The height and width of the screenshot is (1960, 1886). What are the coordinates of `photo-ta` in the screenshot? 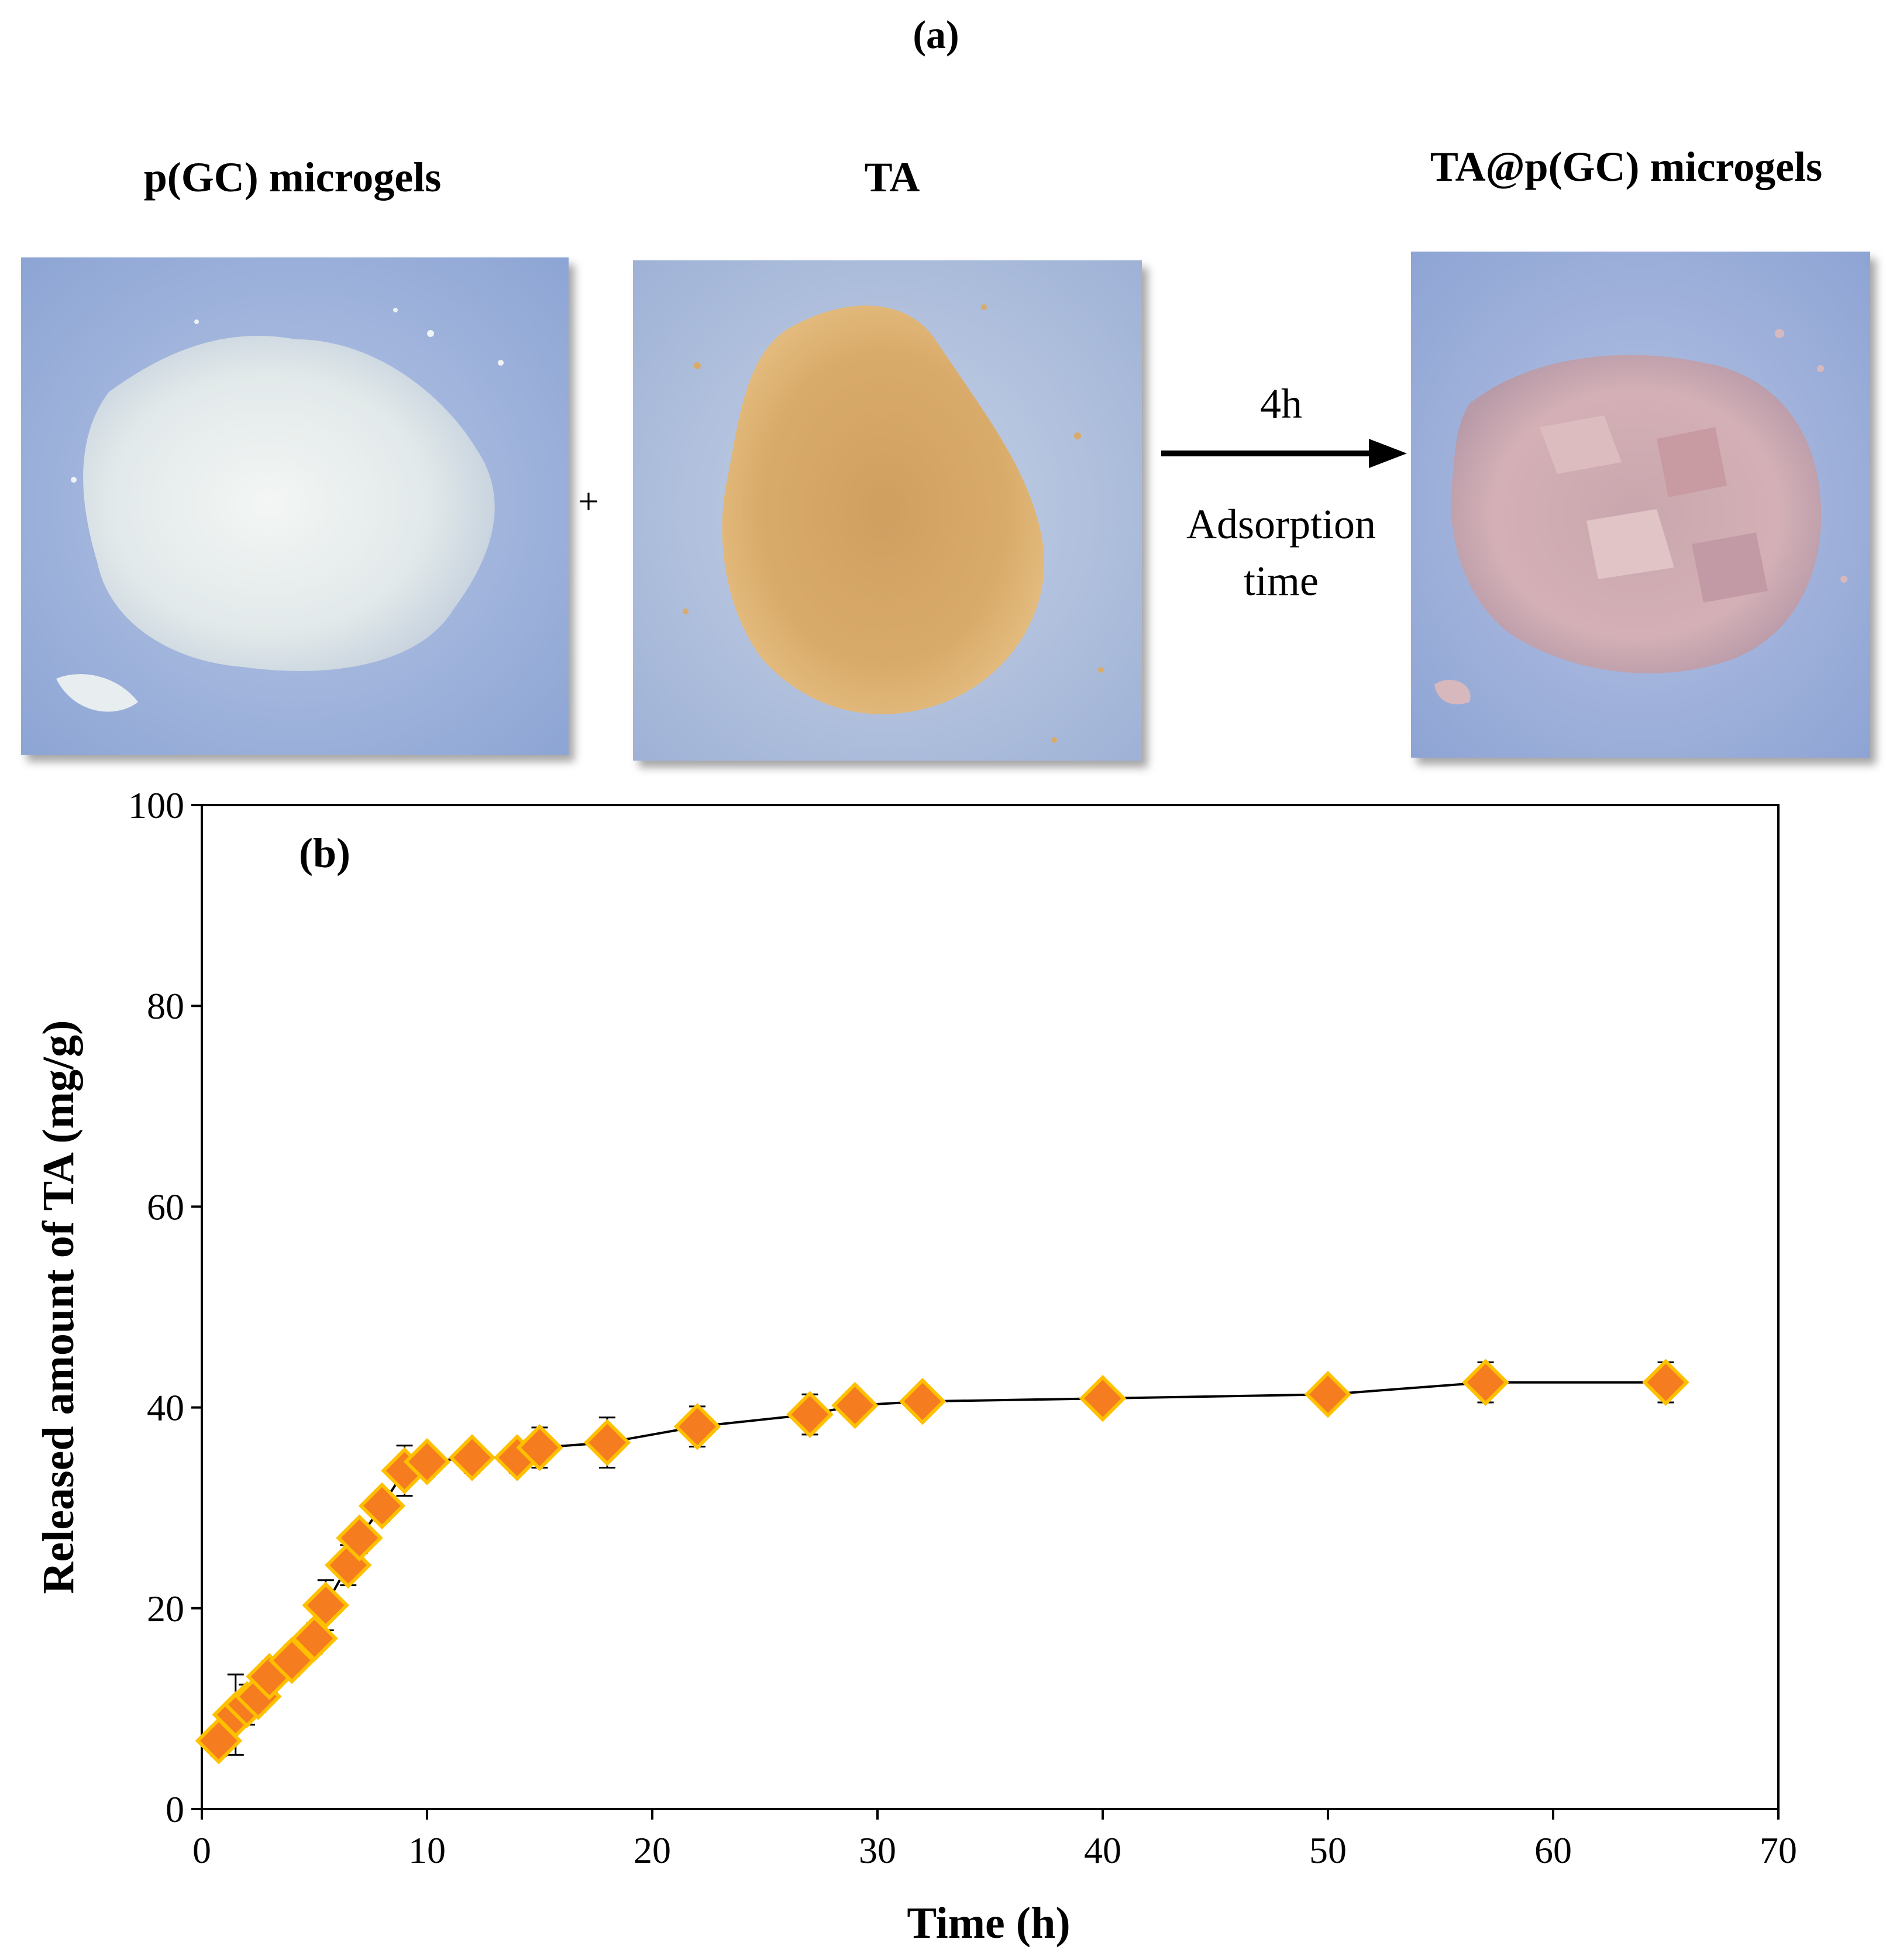 It's located at (888, 510).